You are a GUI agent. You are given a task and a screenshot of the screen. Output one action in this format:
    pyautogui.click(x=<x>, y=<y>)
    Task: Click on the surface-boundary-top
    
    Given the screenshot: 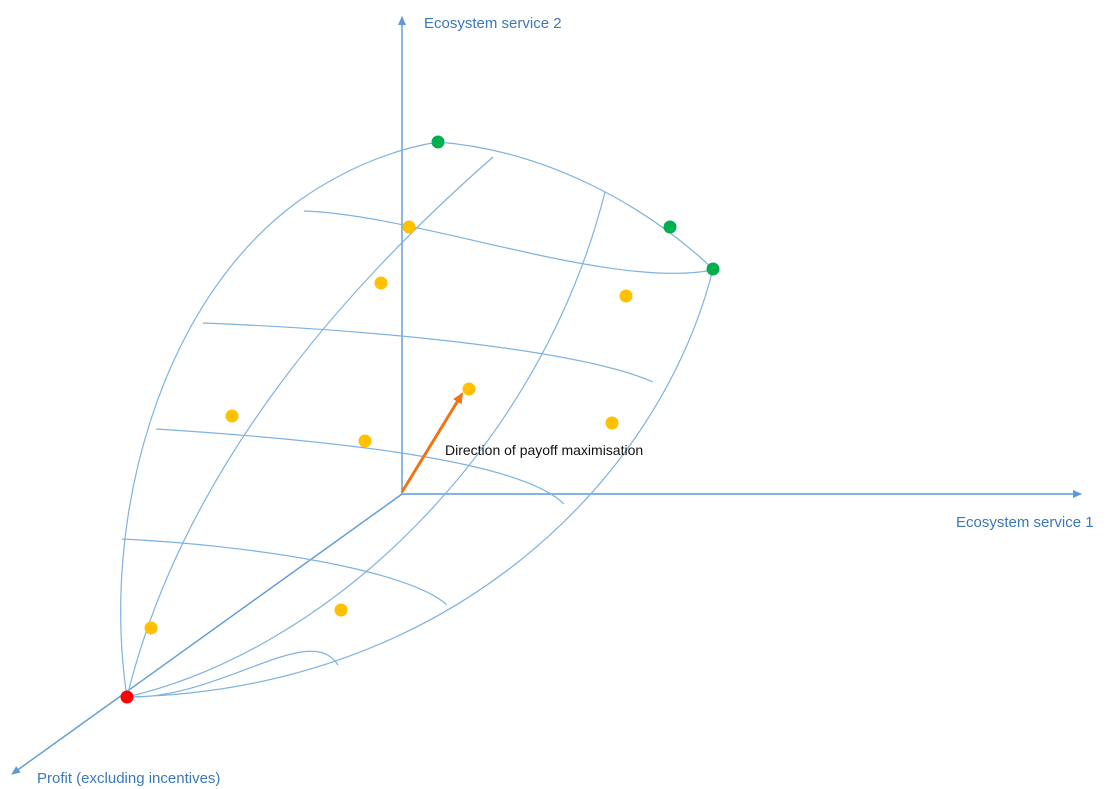 What is the action you would take?
    pyautogui.click(x=575, y=205)
    